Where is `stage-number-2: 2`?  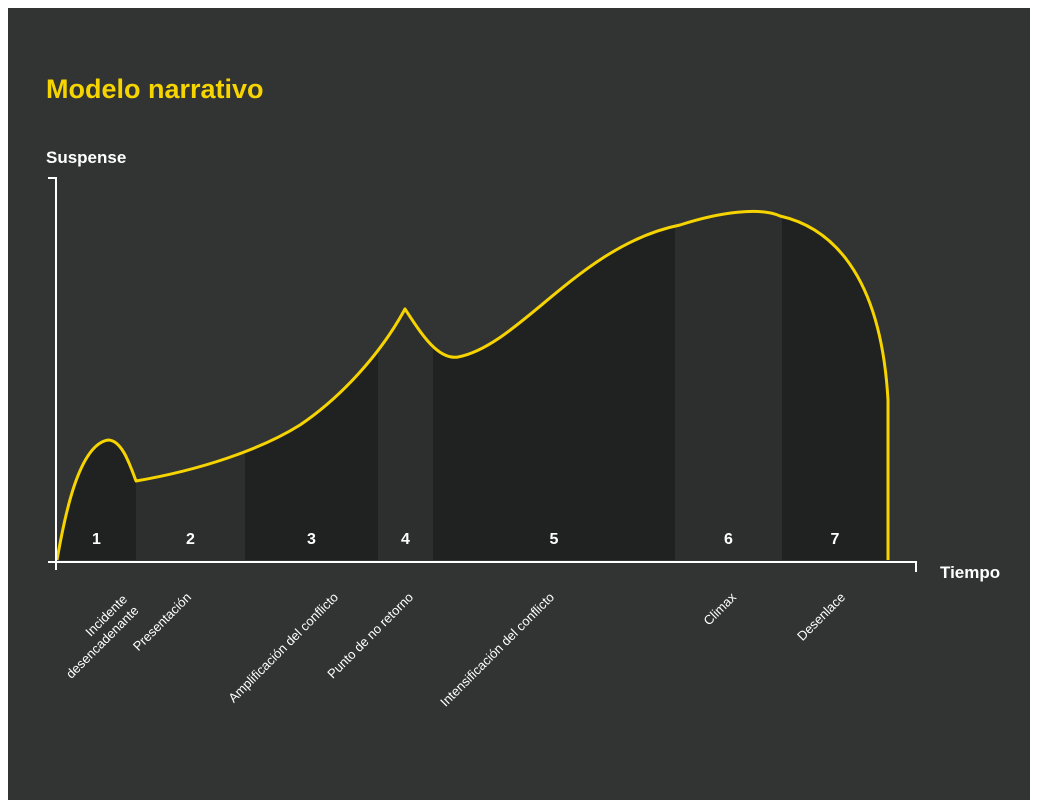 stage-number-2: 2 is located at coordinates (190, 539).